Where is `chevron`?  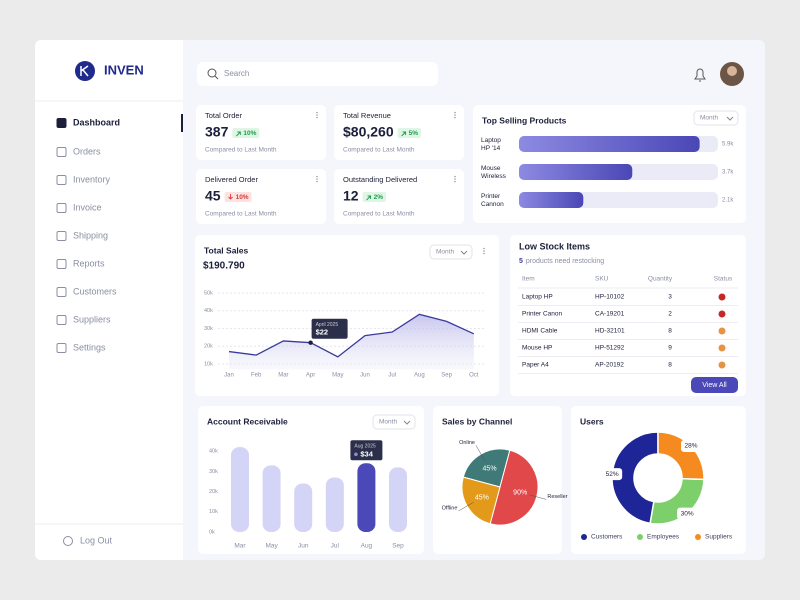
chevron is located at coordinates (407, 422).